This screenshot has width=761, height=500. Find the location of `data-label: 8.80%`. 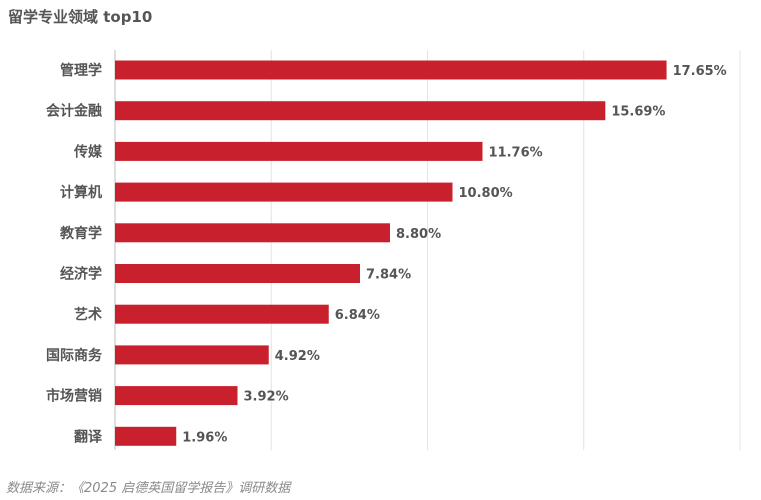

data-label: 8.80% is located at coordinates (418, 234).